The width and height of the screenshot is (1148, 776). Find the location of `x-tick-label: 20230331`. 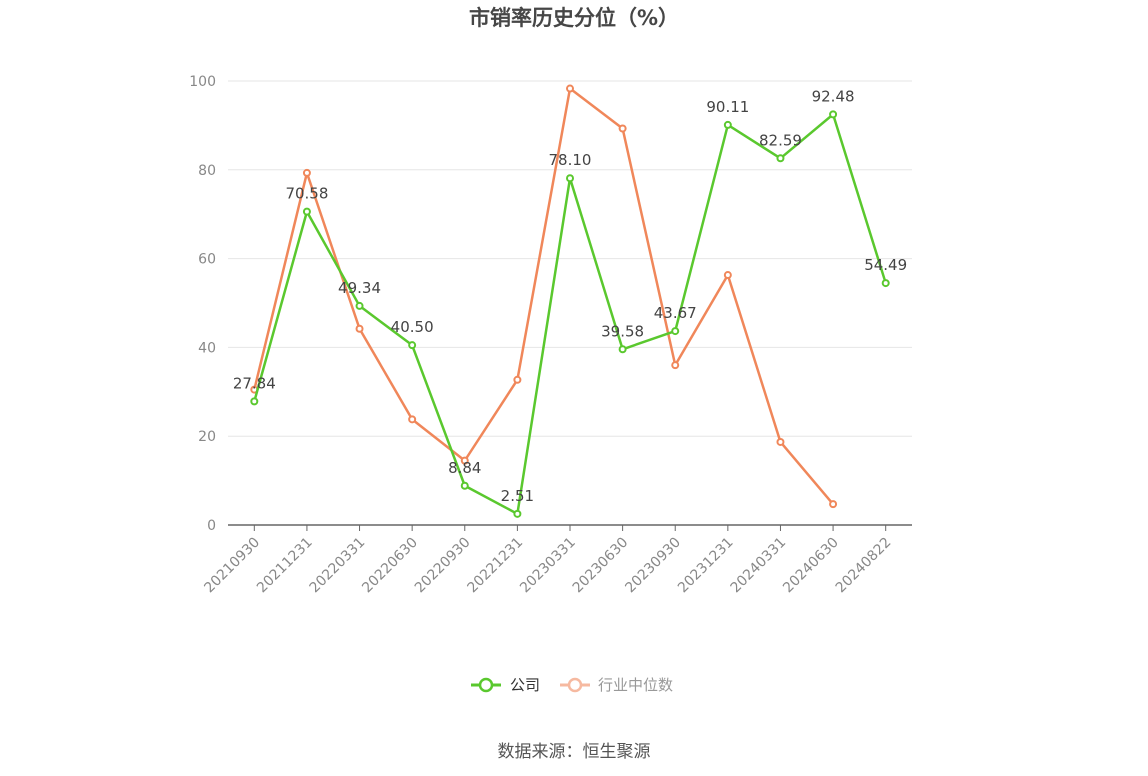

x-tick-label: 20230331 is located at coordinates (548, 566).